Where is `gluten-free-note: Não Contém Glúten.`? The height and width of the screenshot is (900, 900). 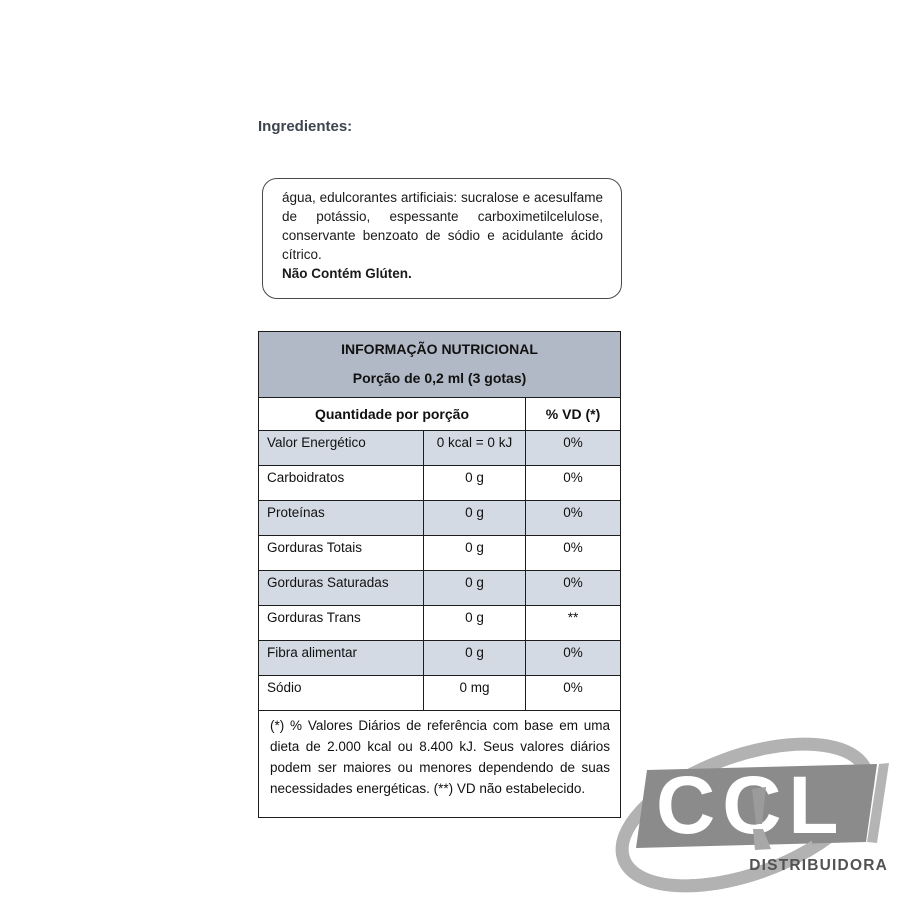 gluten-free-note: Não Contém Glúten. is located at coordinates (347, 273).